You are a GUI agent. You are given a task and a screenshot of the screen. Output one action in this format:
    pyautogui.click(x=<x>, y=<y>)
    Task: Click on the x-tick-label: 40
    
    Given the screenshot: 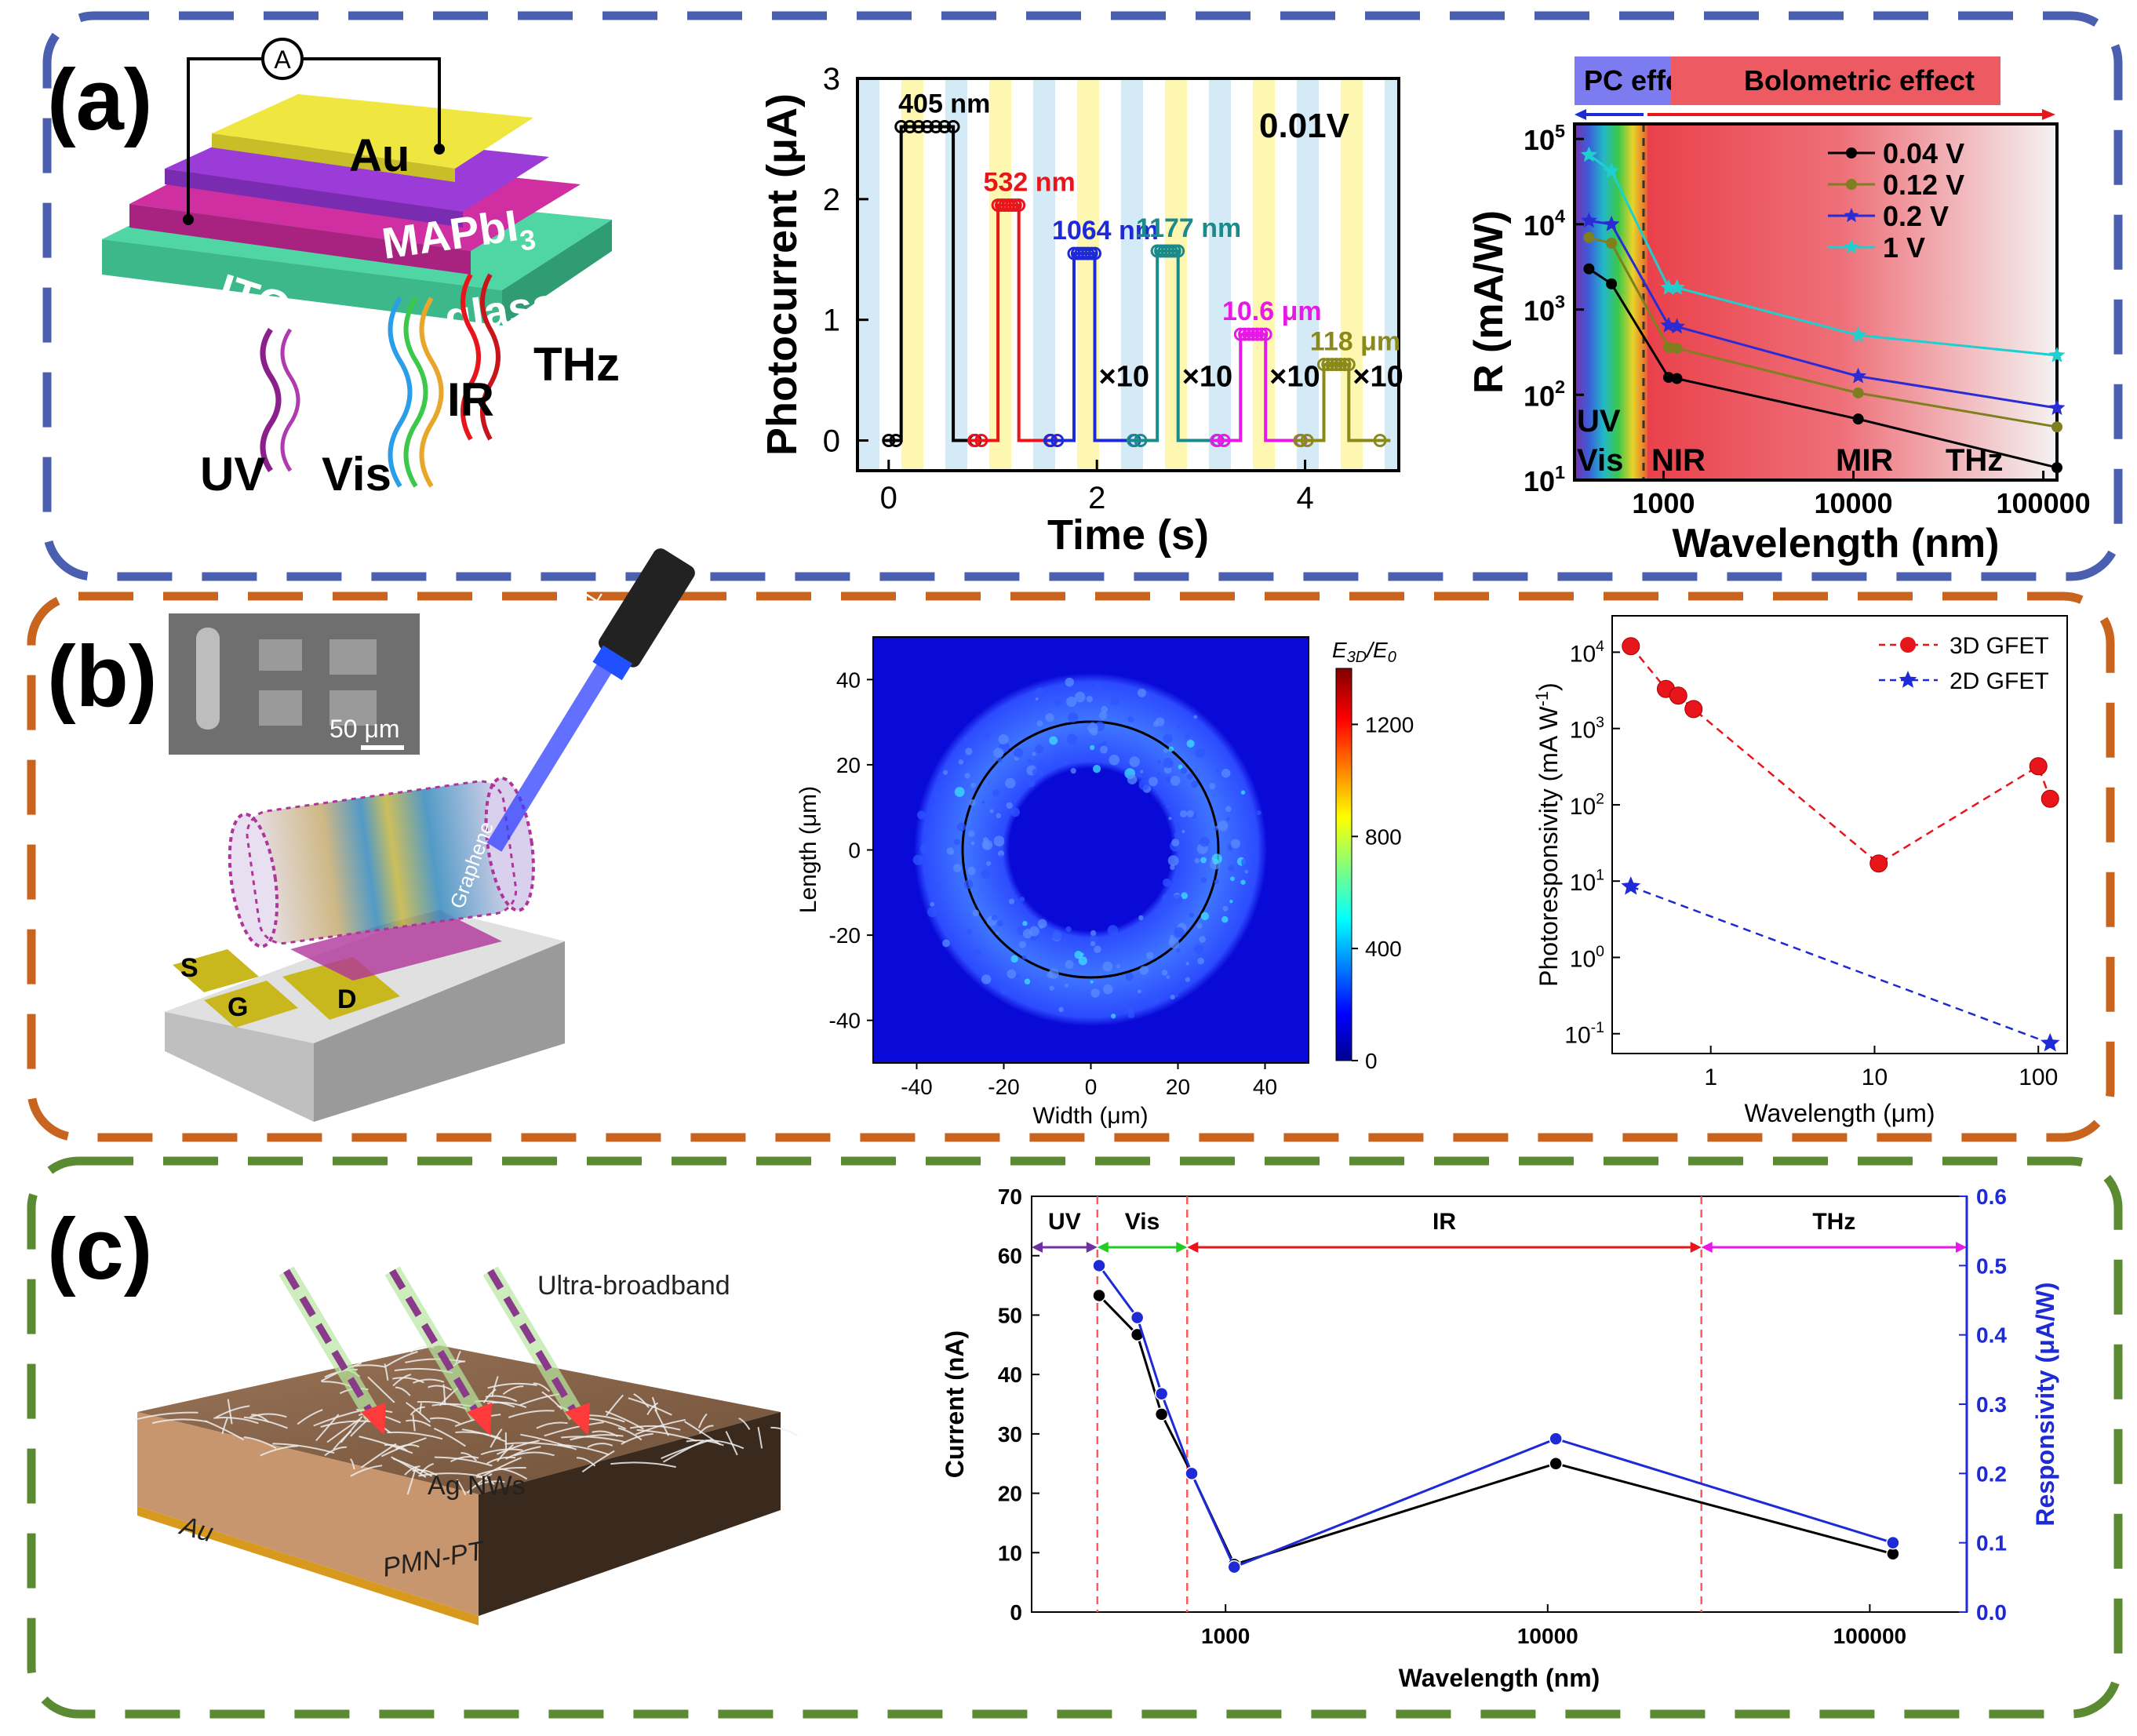 What is the action you would take?
    pyautogui.click(x=1265, y=1087)
    